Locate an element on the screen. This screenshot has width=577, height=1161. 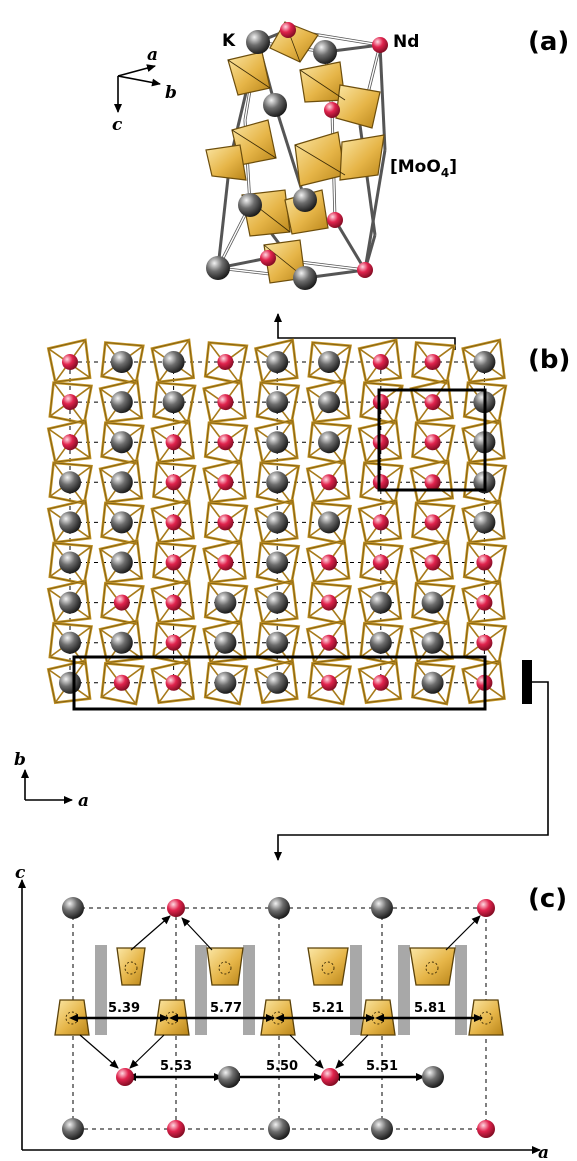
label-moo4: [MoO4] is located at coordinates (423, 168).